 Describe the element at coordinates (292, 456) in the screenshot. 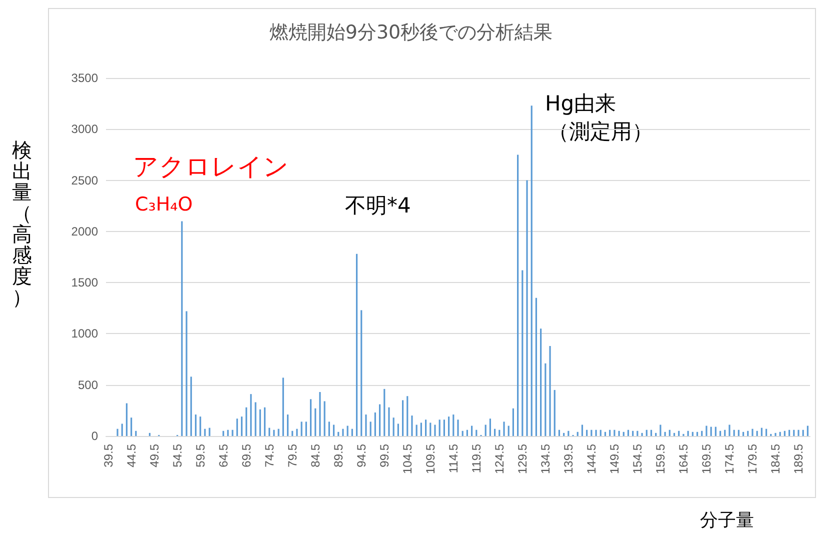

I see `x-tick-label: 79.5` at that location.